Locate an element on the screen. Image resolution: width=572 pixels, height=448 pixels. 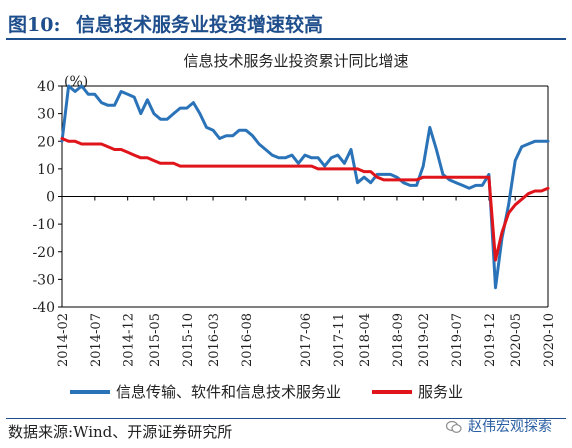
y-tick-label: 10 is located at coordinates (46, 170).